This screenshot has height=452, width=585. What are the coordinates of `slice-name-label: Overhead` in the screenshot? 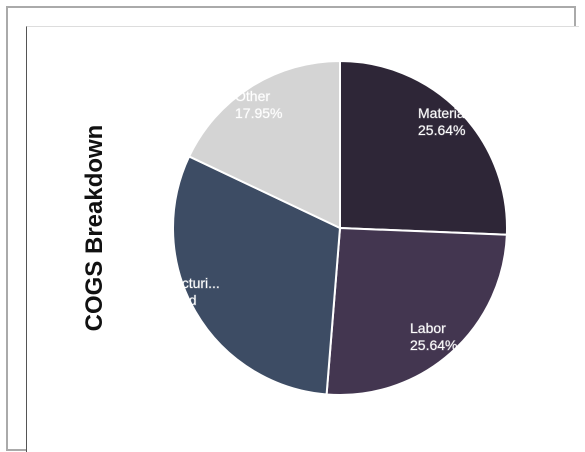 It's located at (165, 300).